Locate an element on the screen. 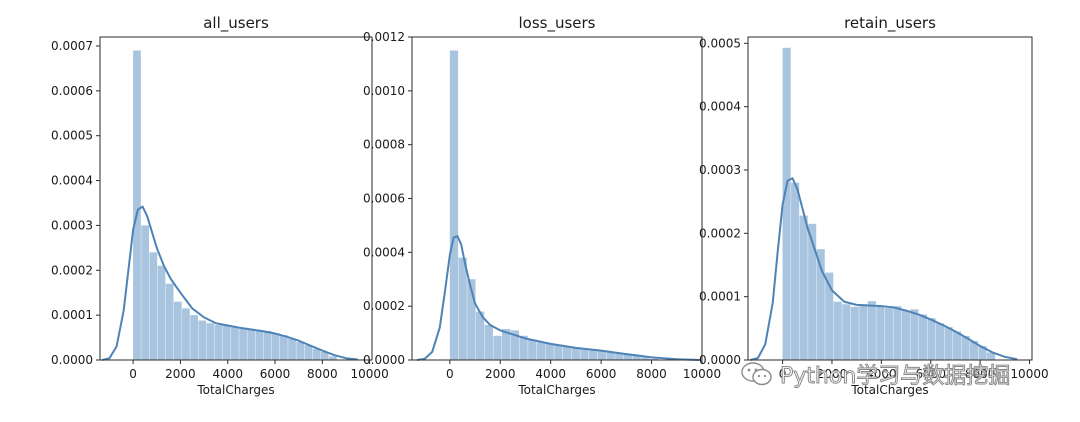  y-tick-label: 0.0008 is located at coordinates (384, 145).